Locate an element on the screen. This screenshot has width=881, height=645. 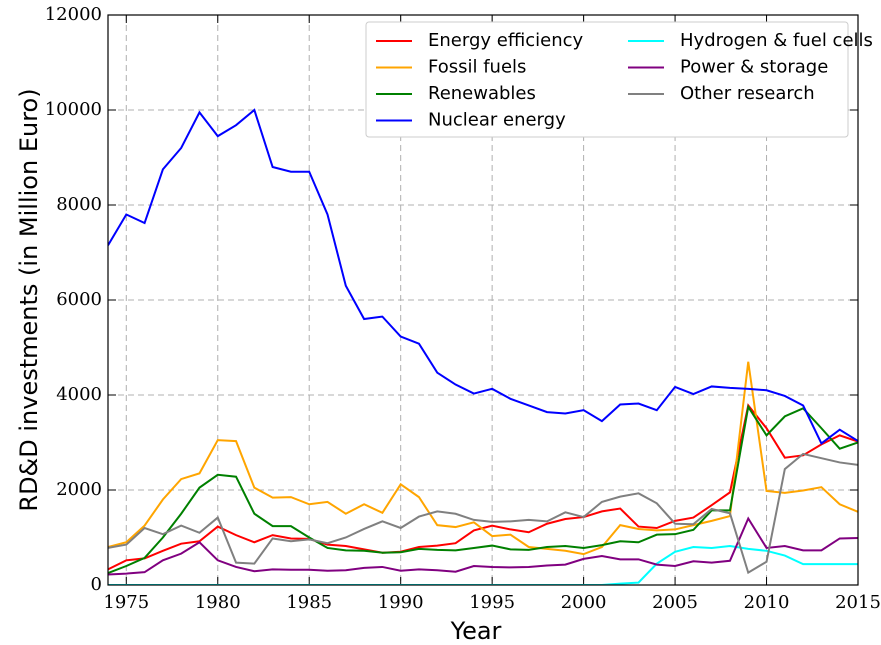
y-tick-label: 8000 is located at coordinates (79, 204).